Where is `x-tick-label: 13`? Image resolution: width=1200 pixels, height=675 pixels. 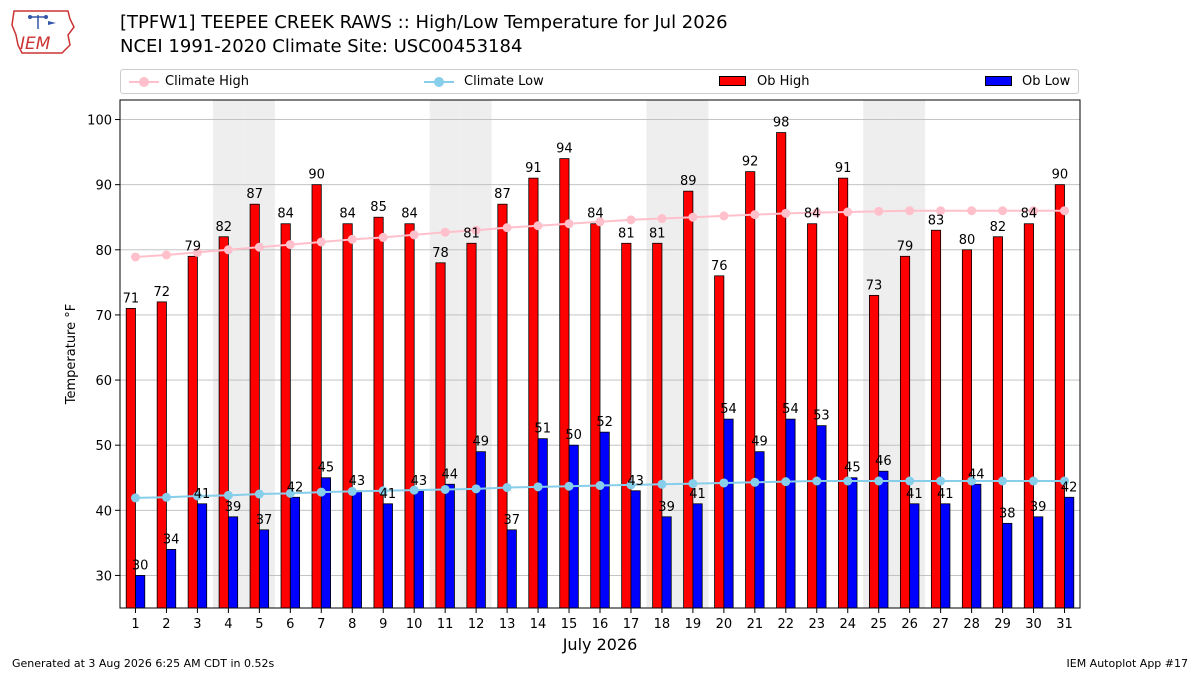
x-tick-label: 13 is located at coordinates (507, 624).